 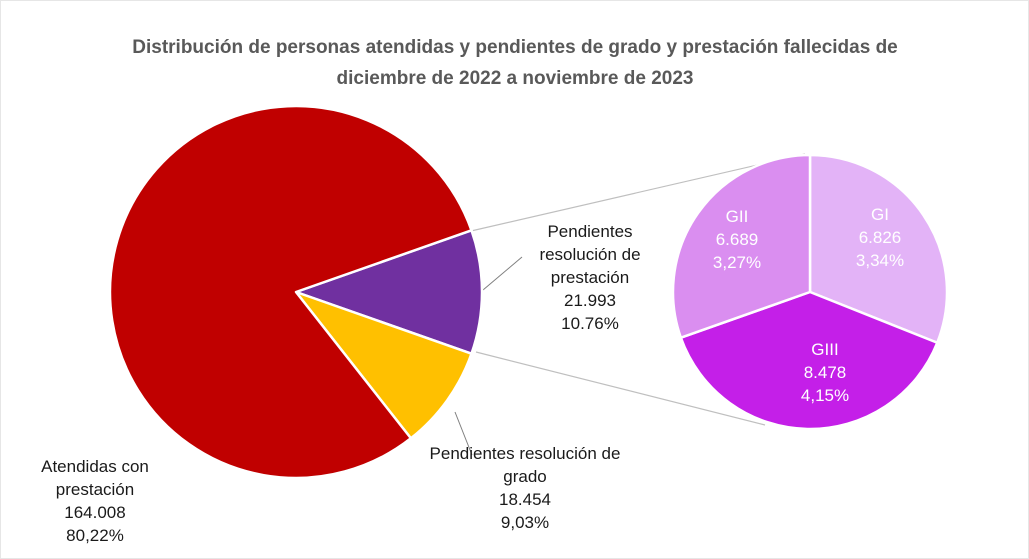 What do you see at coordinates (525, 499) in the screenshot?
I see `value-label: 18.454` at bounding box center [525, 499].